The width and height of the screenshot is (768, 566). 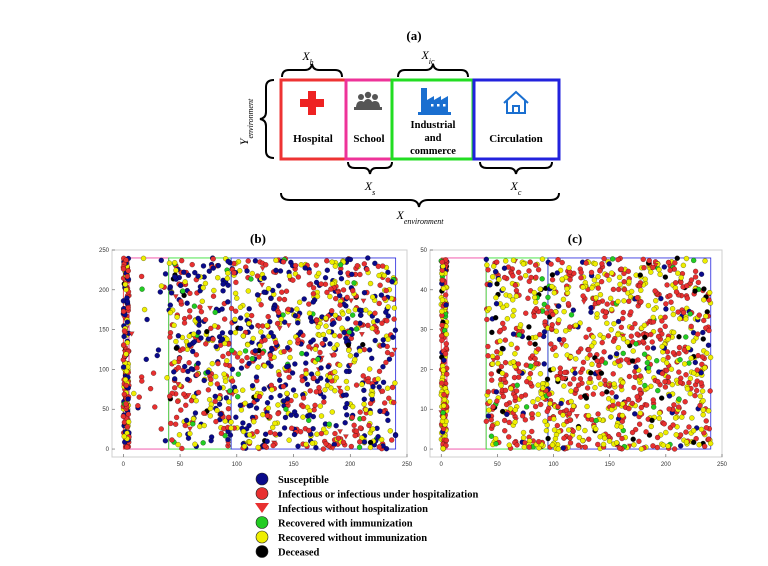 I want to click on dim-xenv: Xenvironment, so click(x=419, y=217).